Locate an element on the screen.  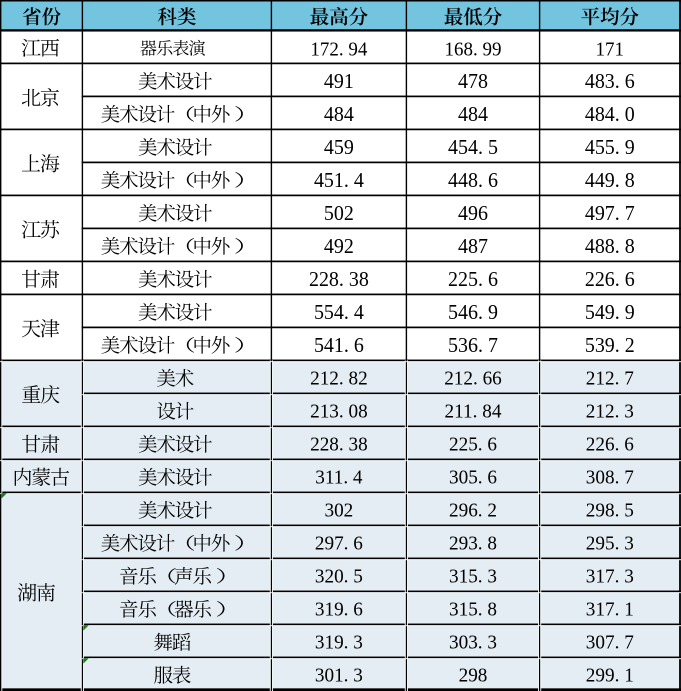
svg-text: 491 is located at coordinates (339, 82).